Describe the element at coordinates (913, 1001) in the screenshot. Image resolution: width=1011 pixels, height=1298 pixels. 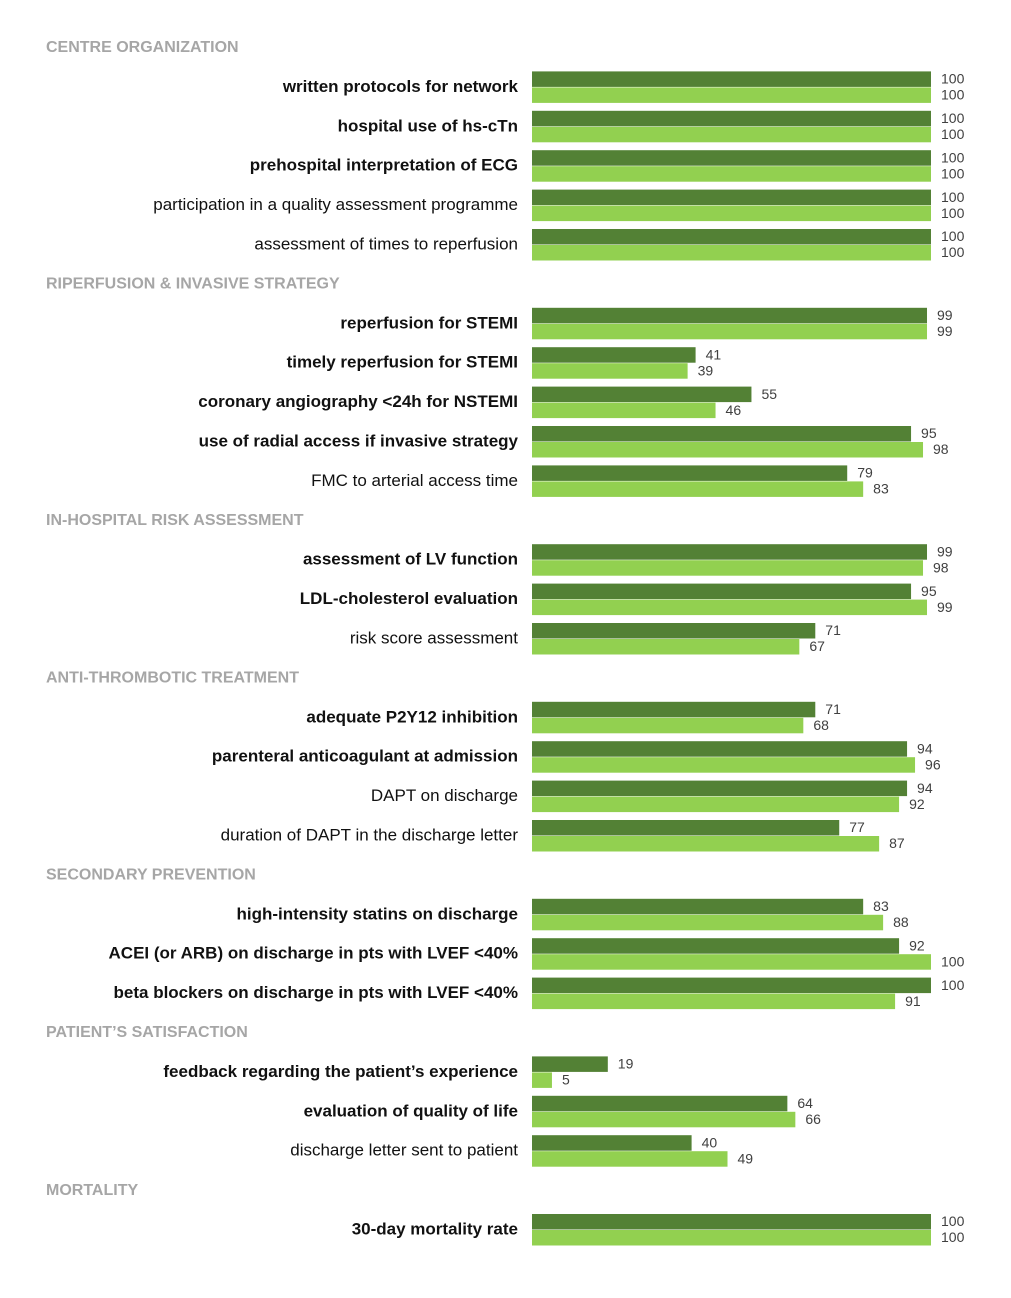
I see `data-label: 91` at that location.